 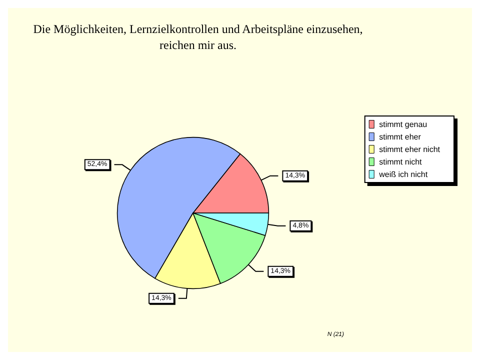 I want to click on chart-title: Die Möglichkeiten, Lernzielkontrollen und Arbeitspläne einzusehen, reichen mir aus., so click(x=198, y=37).